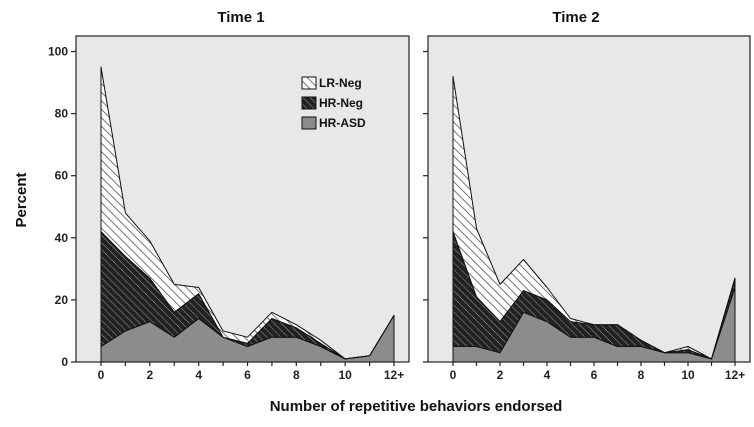  I want to click on legend-item-lr-neg: LR-Neg, so click(331, 83).